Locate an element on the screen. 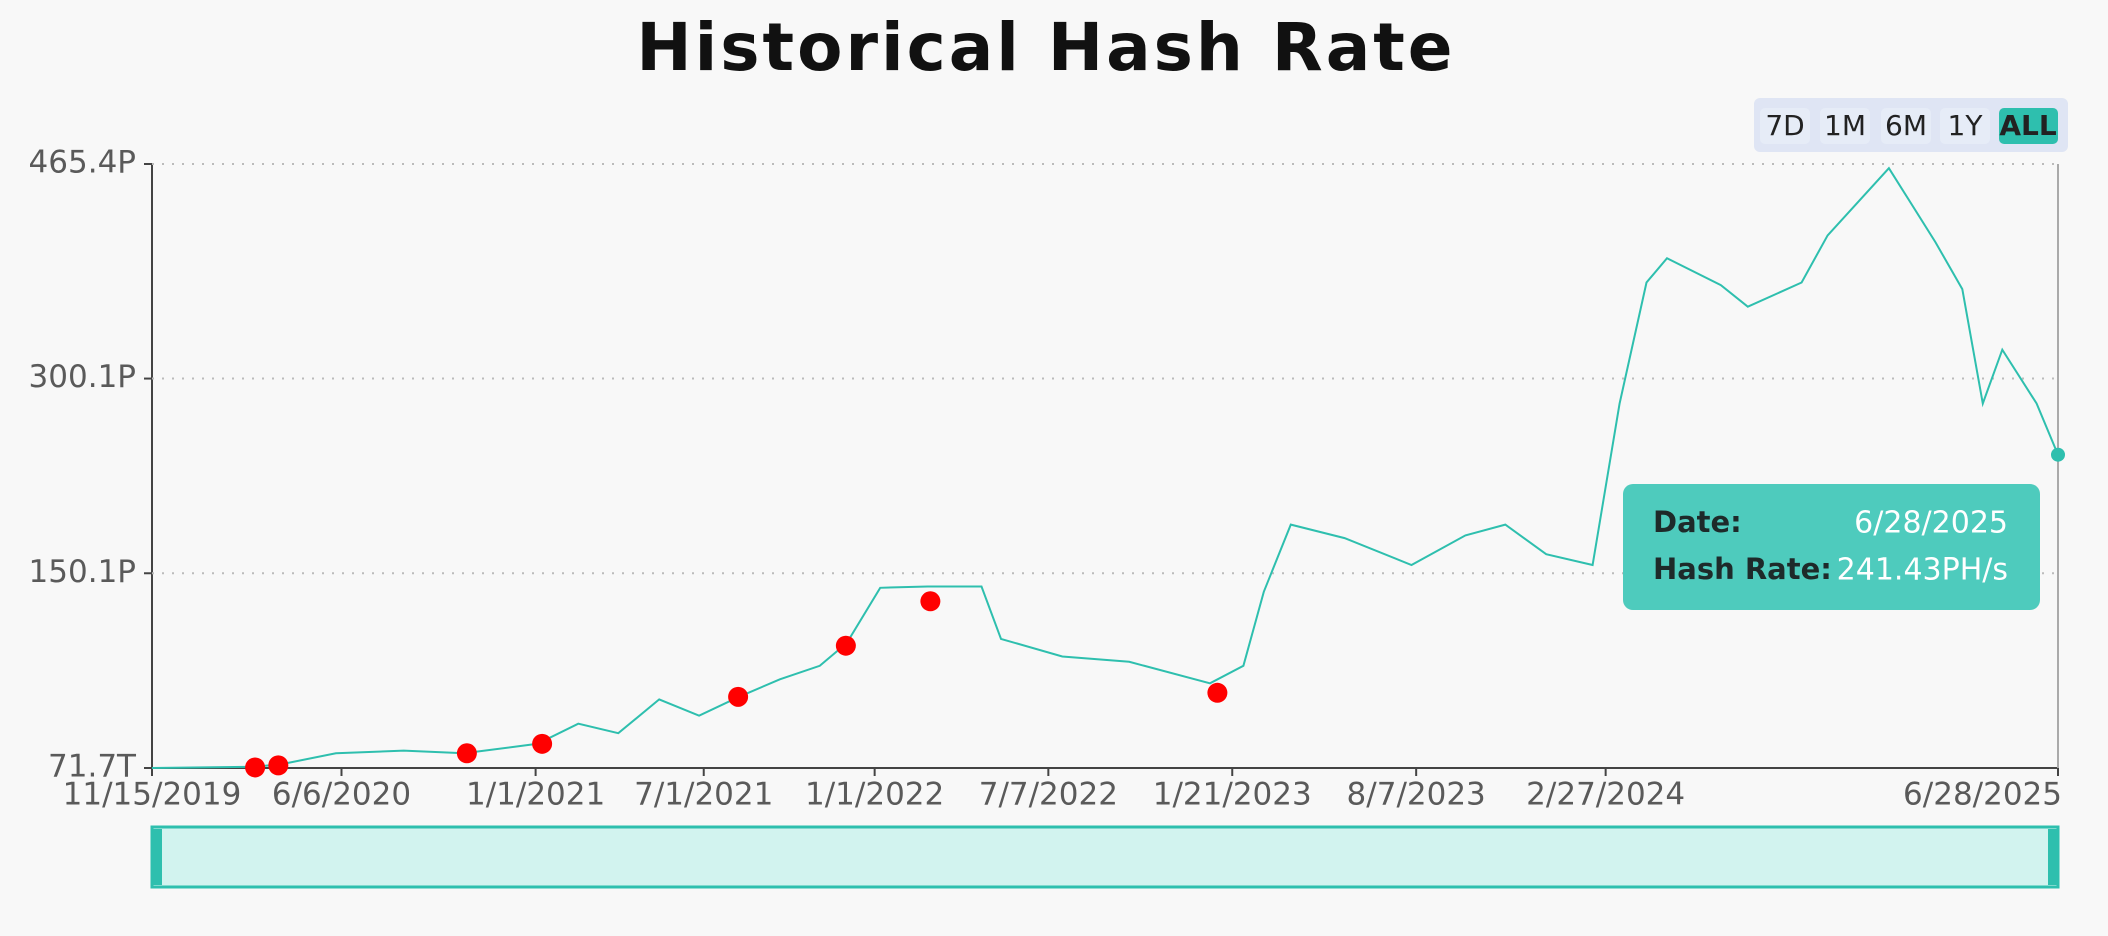  range-button-label: 6M is located at coordinates (1906, 125).